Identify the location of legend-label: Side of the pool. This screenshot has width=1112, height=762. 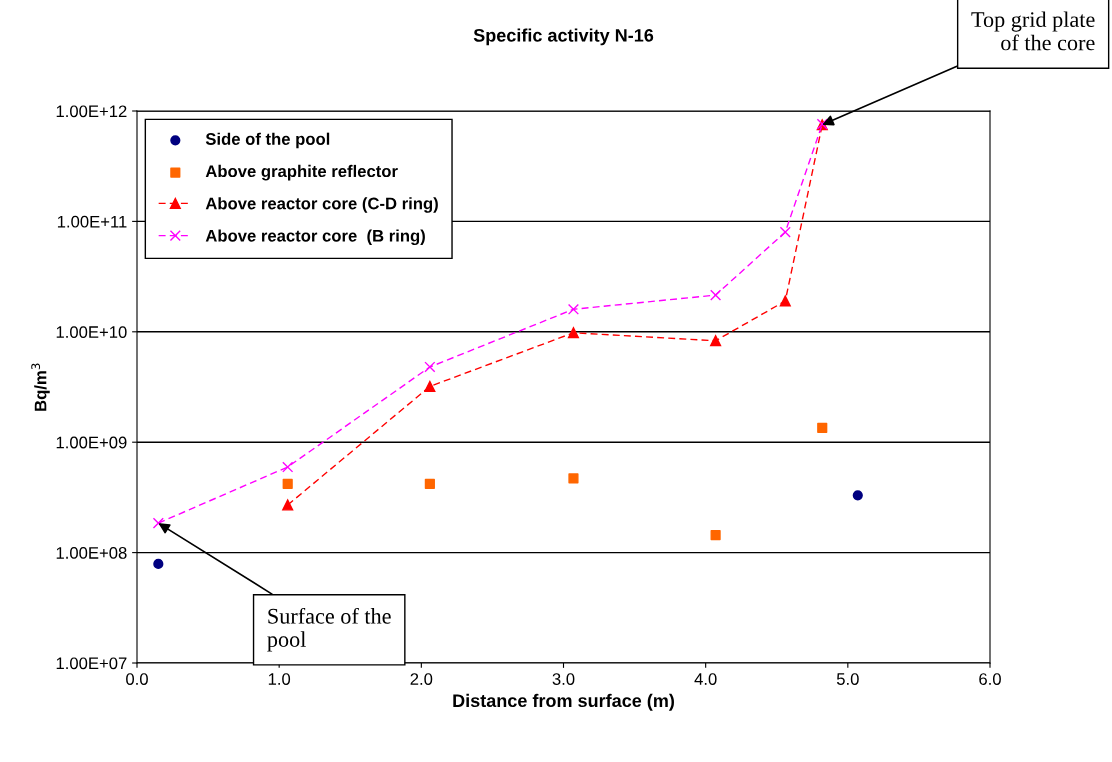
(267, 140).